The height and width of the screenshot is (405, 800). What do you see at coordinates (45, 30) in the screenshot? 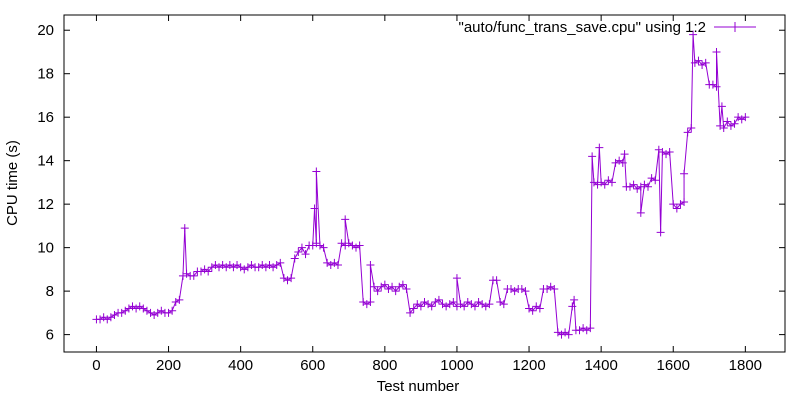
I see `y-tick-label: 20` at bounding box center [45, 30].